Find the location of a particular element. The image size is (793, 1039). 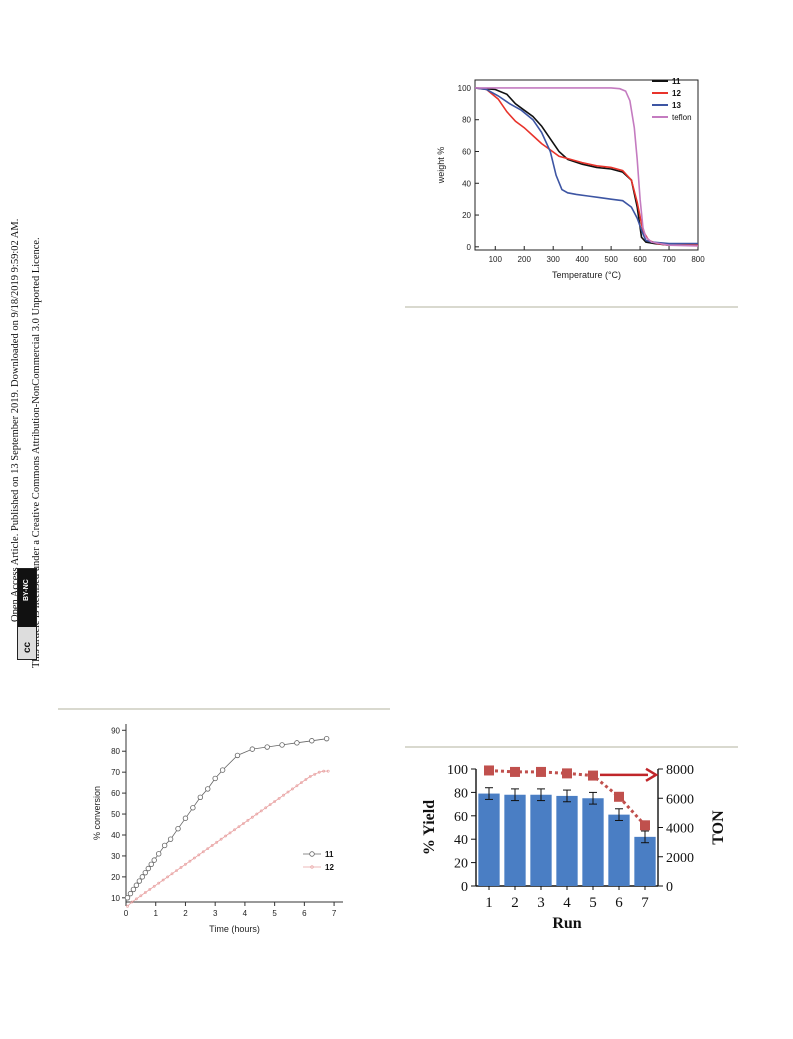

x-tick-label: 7 is located at coordinates (334, 913).